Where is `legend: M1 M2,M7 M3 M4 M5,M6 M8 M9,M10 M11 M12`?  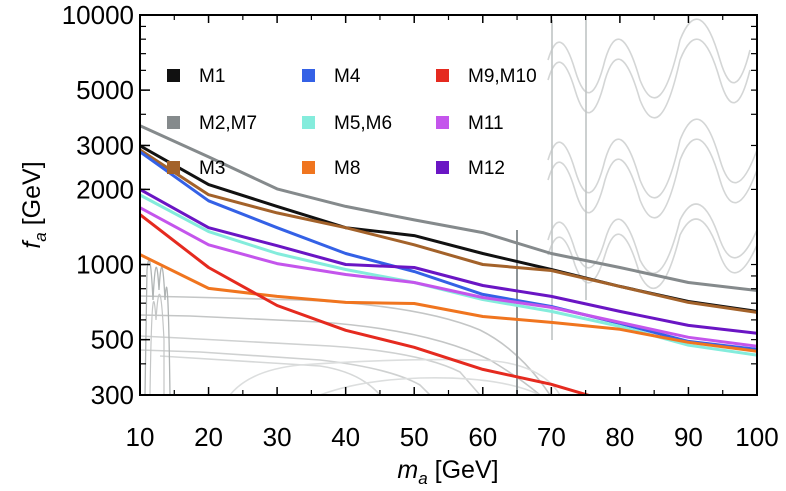
legend: M1 M2,M7 M3 M4 M5,M6 M8 M9,M10 M11 M12 is located at coordinates (352, 122).